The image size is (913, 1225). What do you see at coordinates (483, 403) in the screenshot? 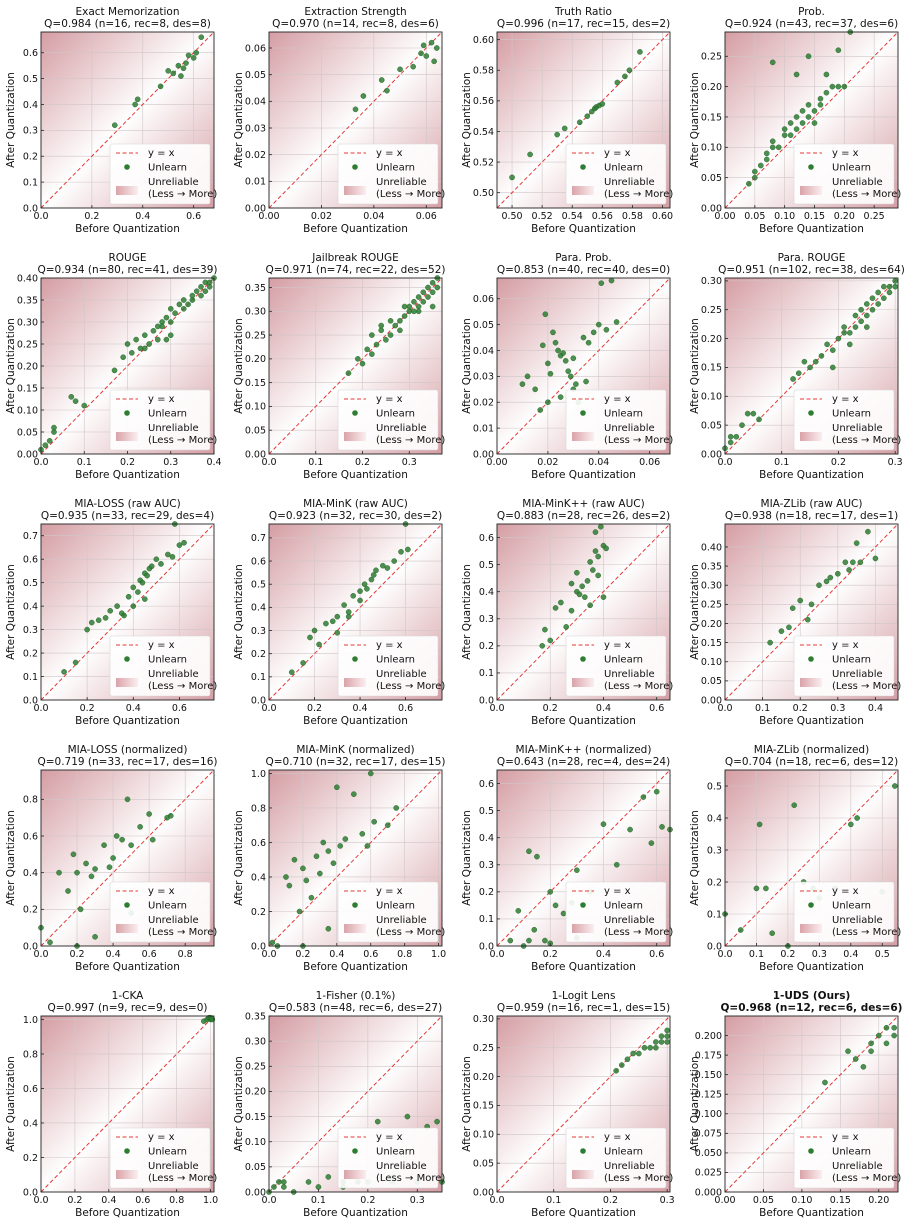
I see `y-tick-label: 0.02` at bounding box center [483, 403].